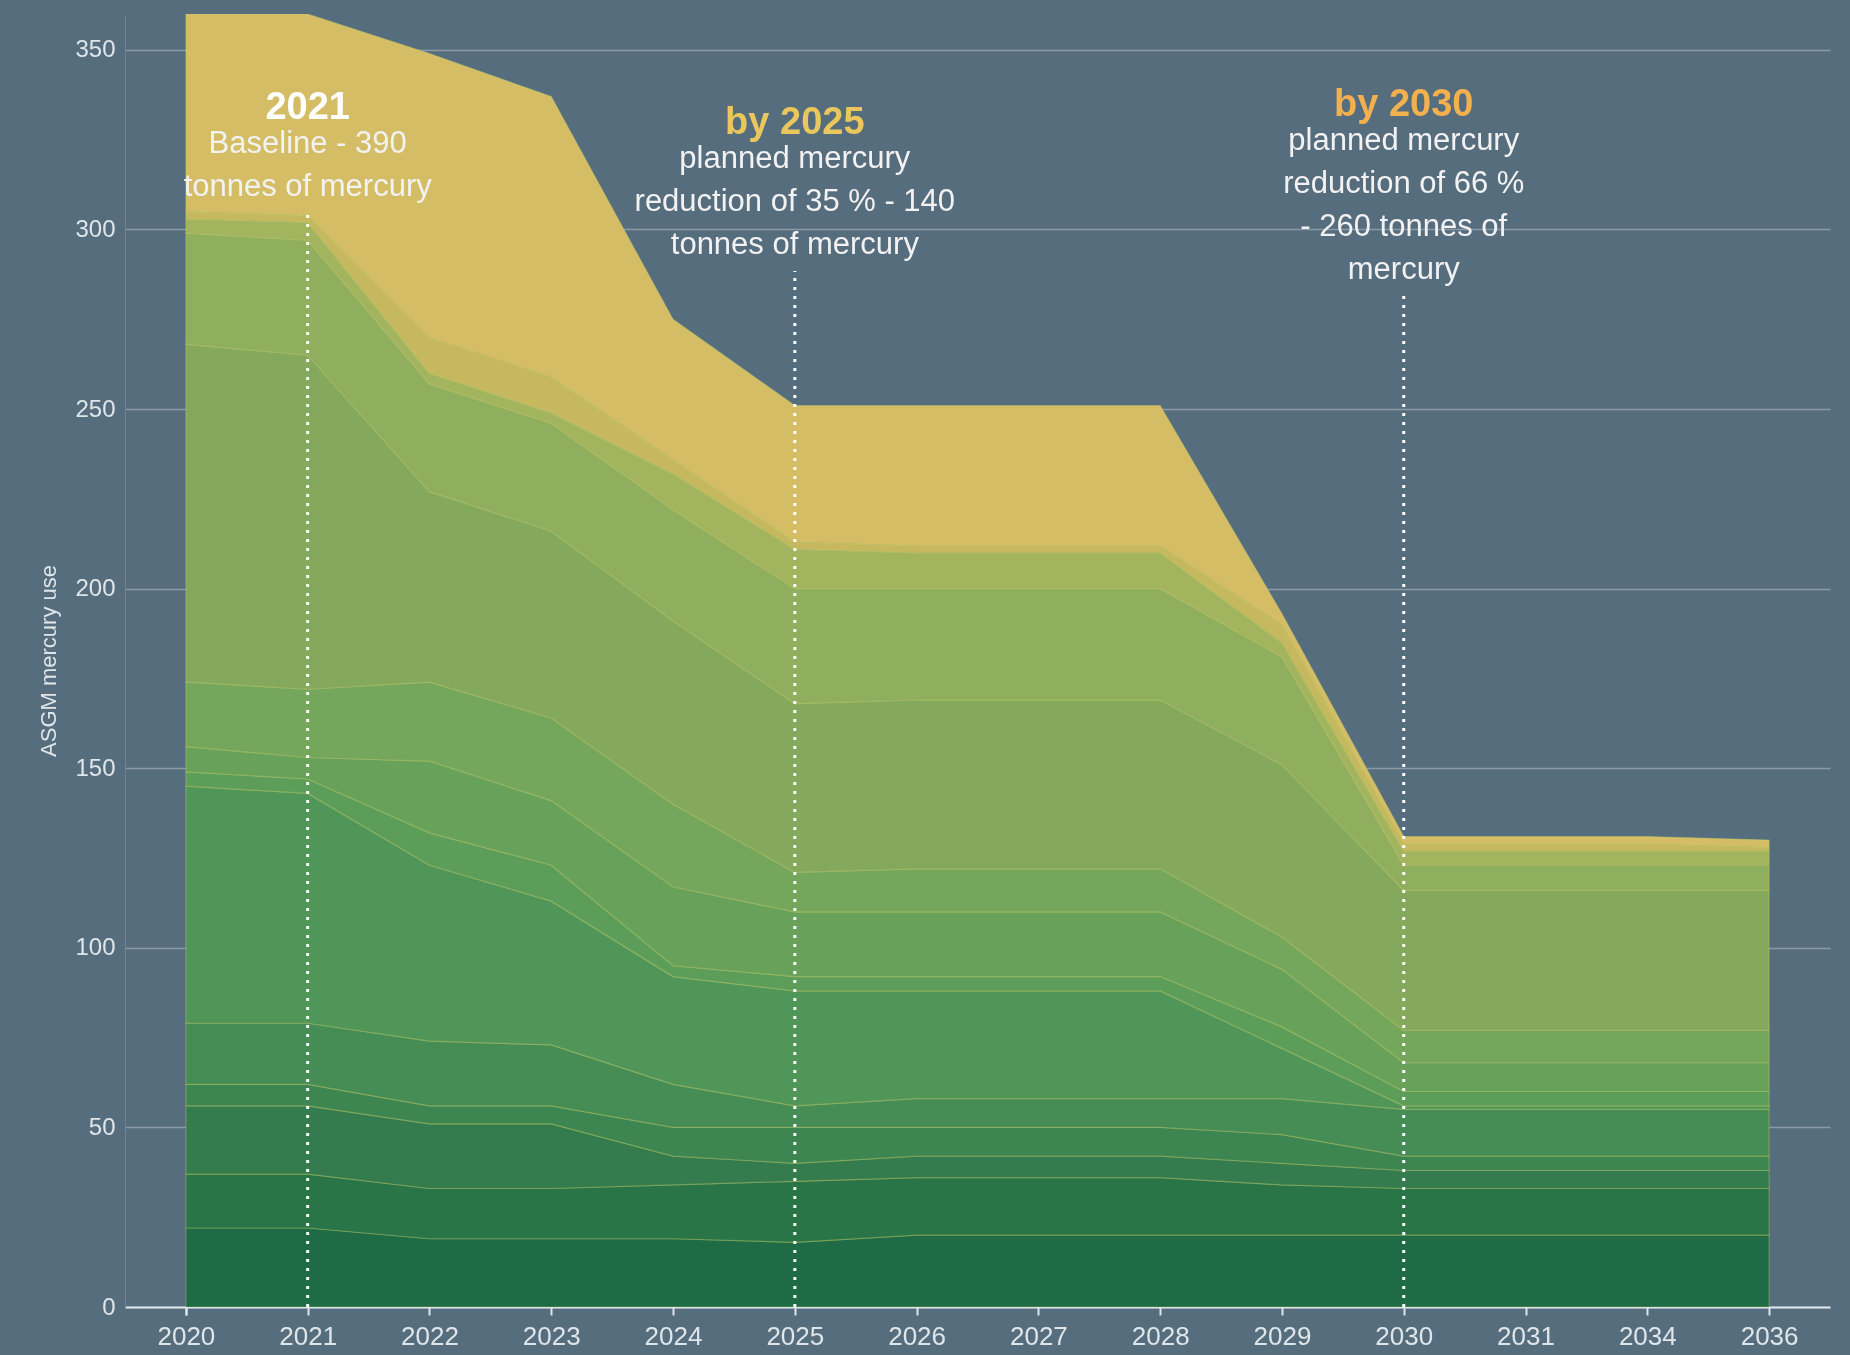  Describe the element at coordinates (186, 1335) in the screenshot. I see `x-tick-label: 2020` at that location.